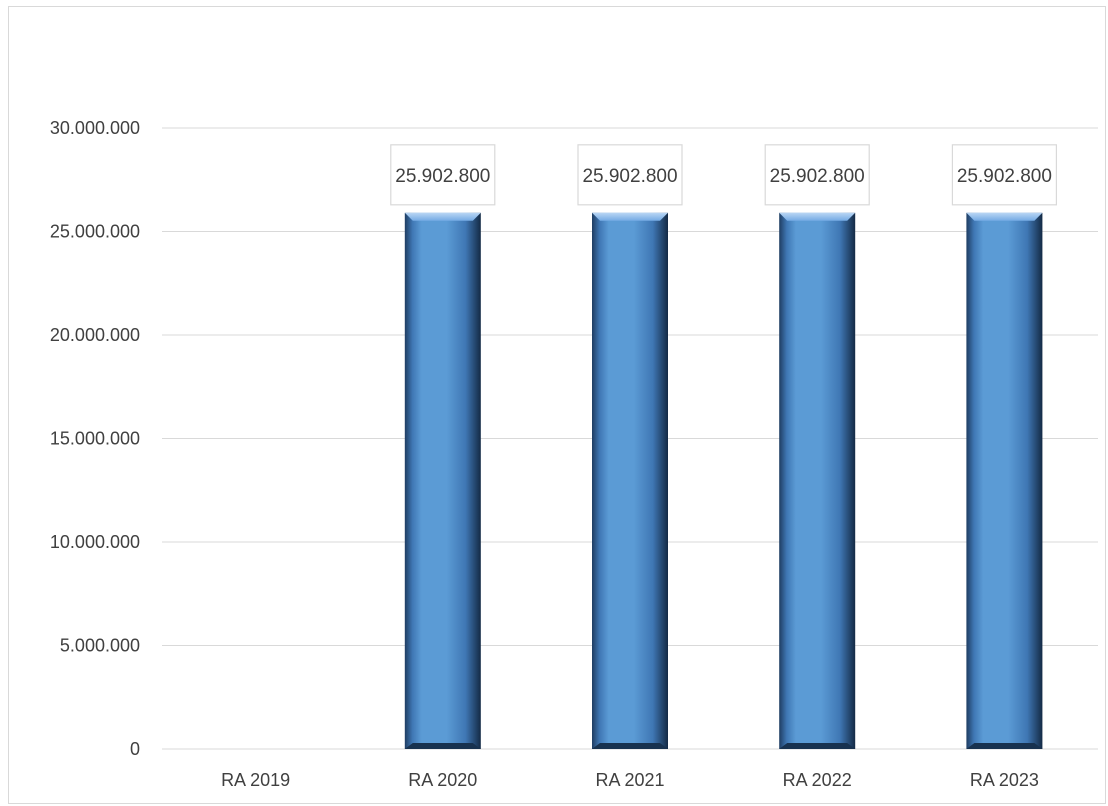  I want to click on x-tick-label: RA 2021, so click(629, 780).